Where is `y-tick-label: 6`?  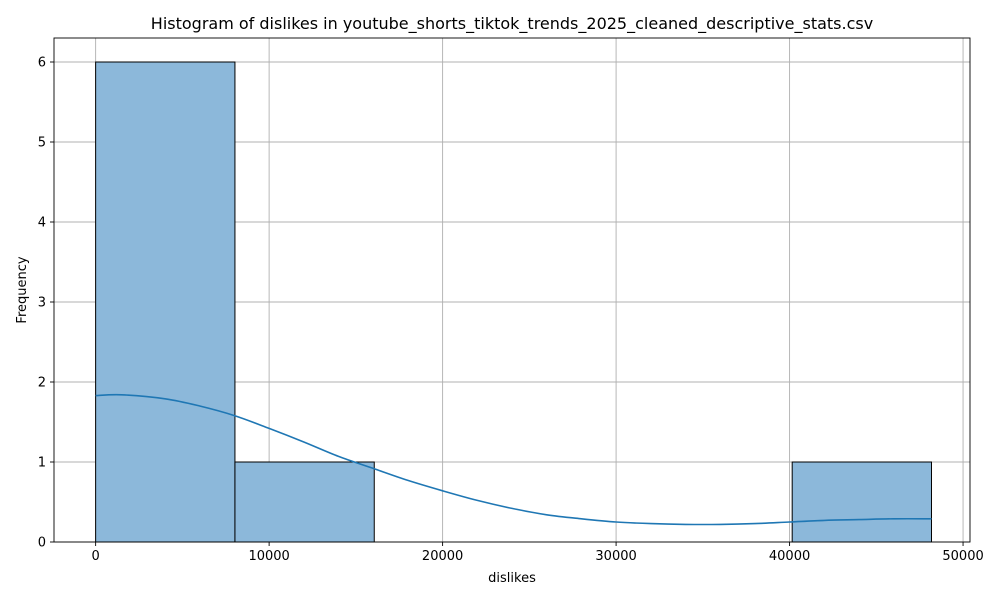 y-tick-label: 6 is located at coordinates (42, 63).